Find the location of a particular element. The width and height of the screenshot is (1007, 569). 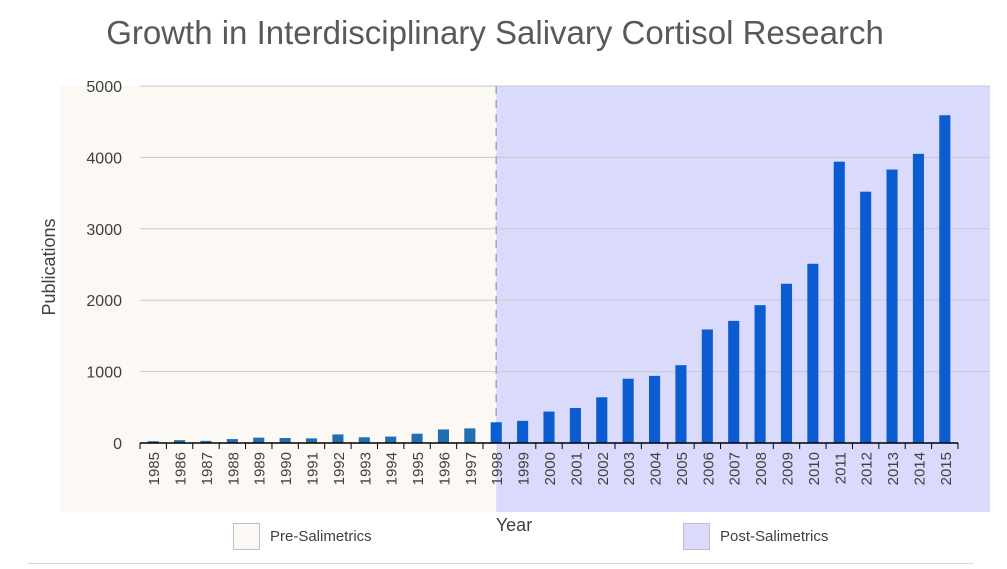

bar-2011 is located at coordinates (839, 302).